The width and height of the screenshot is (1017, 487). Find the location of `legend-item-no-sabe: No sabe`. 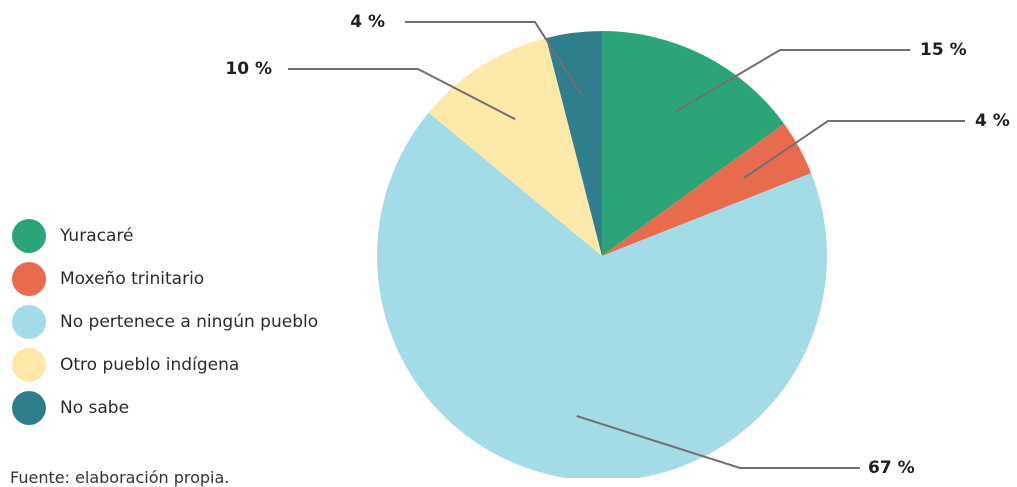

legend-item-no-sabe: No sabe is located at coordinates (165, 407).